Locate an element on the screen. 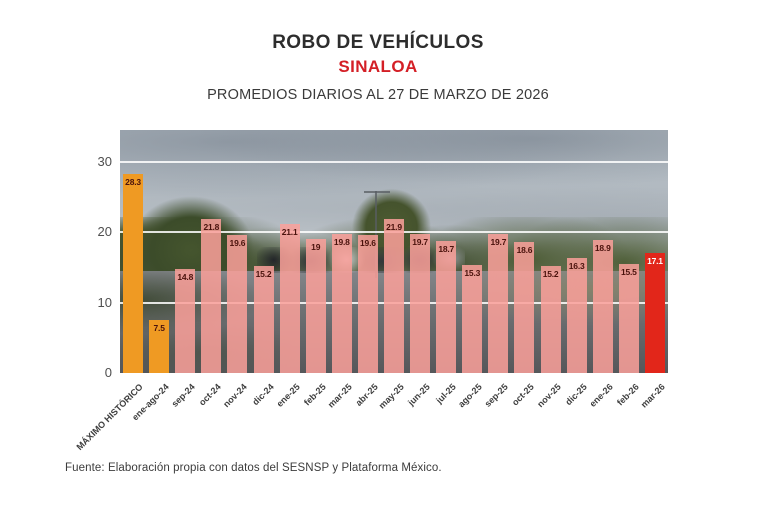 Image resolution: width=768 pixels, height=512 pixels. bar-value-label: 18.6 is located at coordinates (524, 250).